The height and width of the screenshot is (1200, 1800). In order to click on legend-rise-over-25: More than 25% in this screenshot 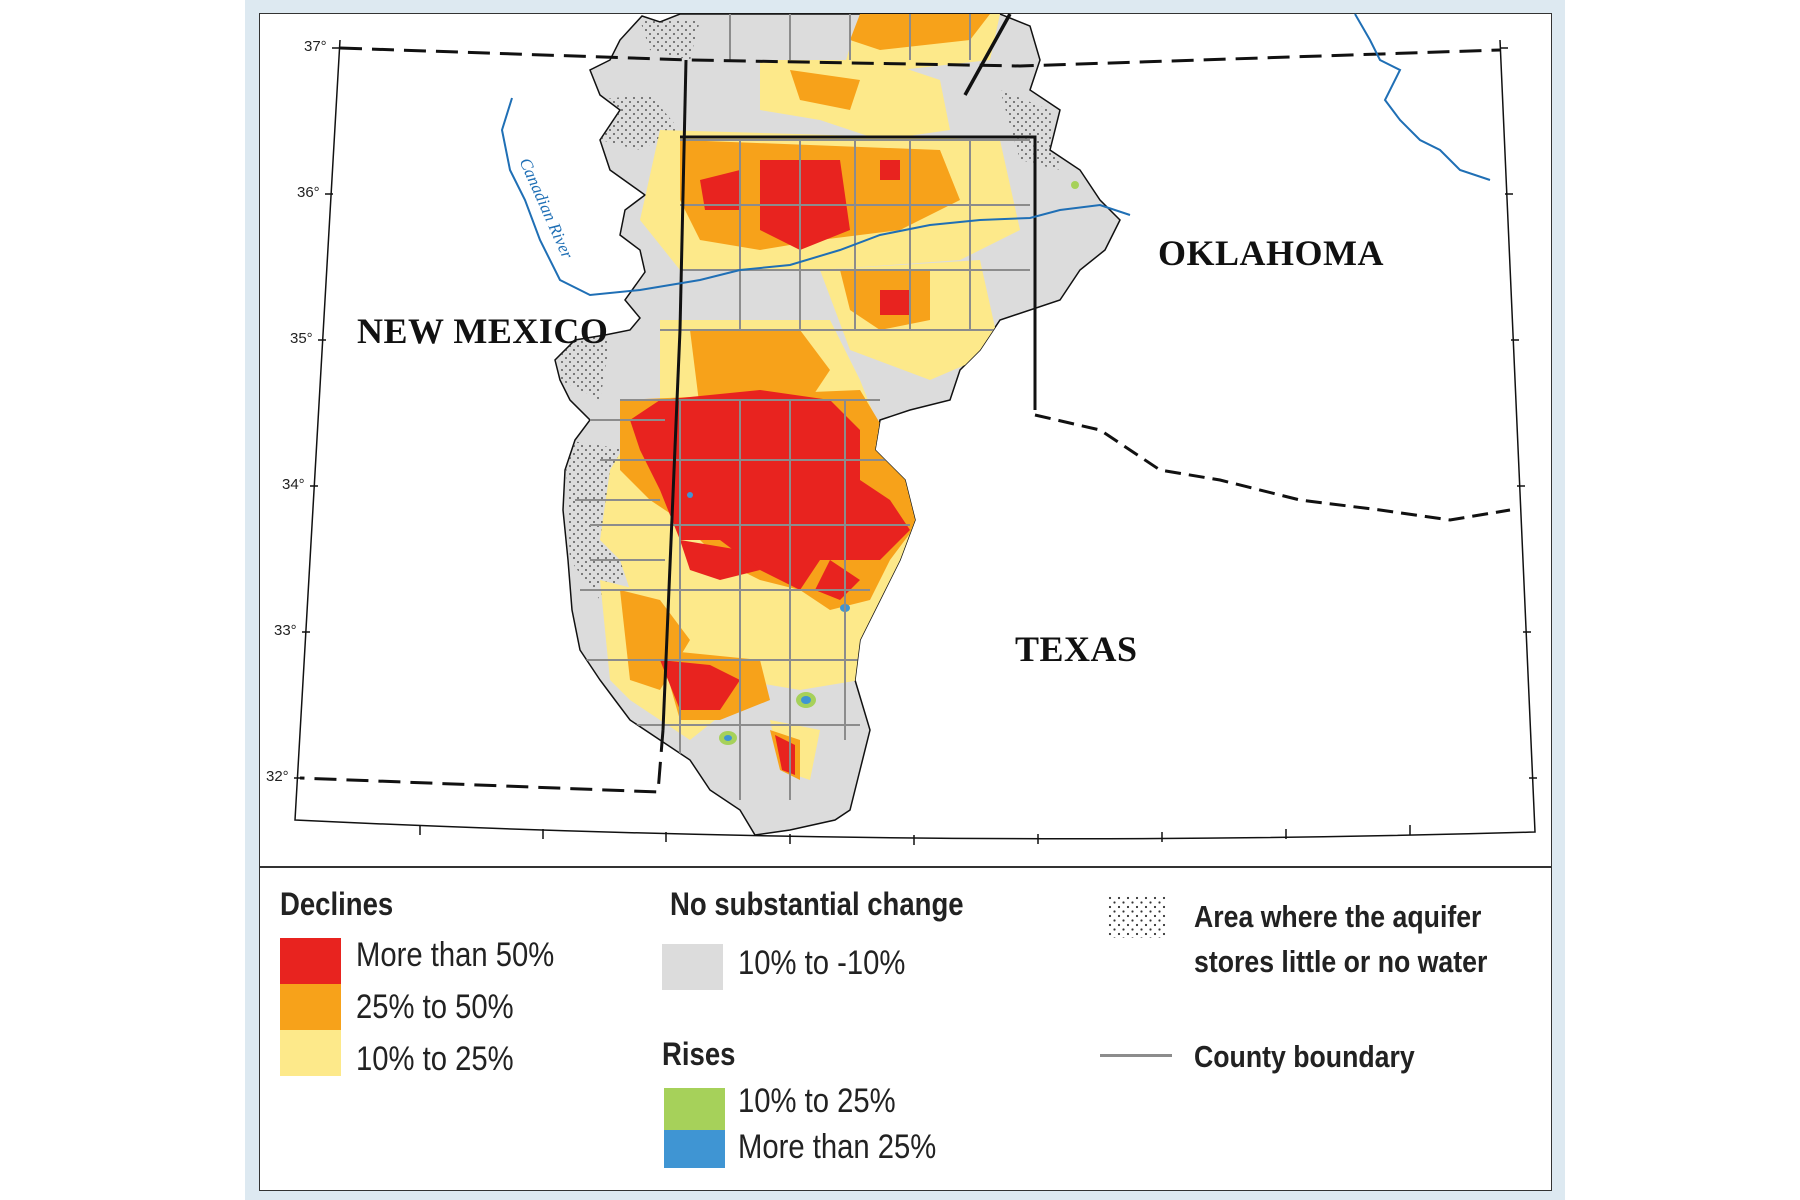, I will do `click(837, 1147)`.